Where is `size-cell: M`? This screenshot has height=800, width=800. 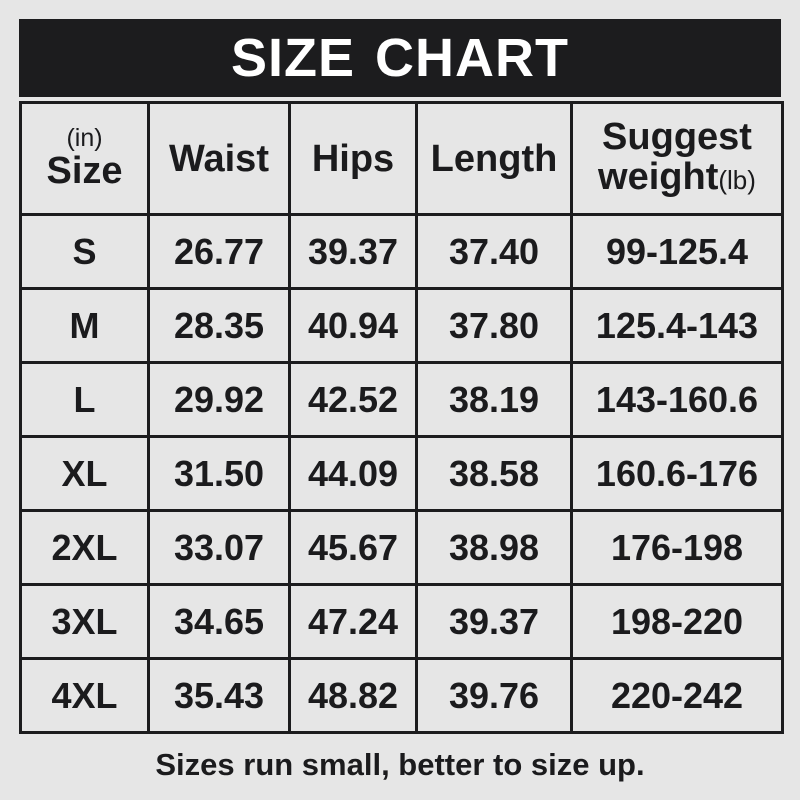
size-cell: M is located at coordinates (84, 325).